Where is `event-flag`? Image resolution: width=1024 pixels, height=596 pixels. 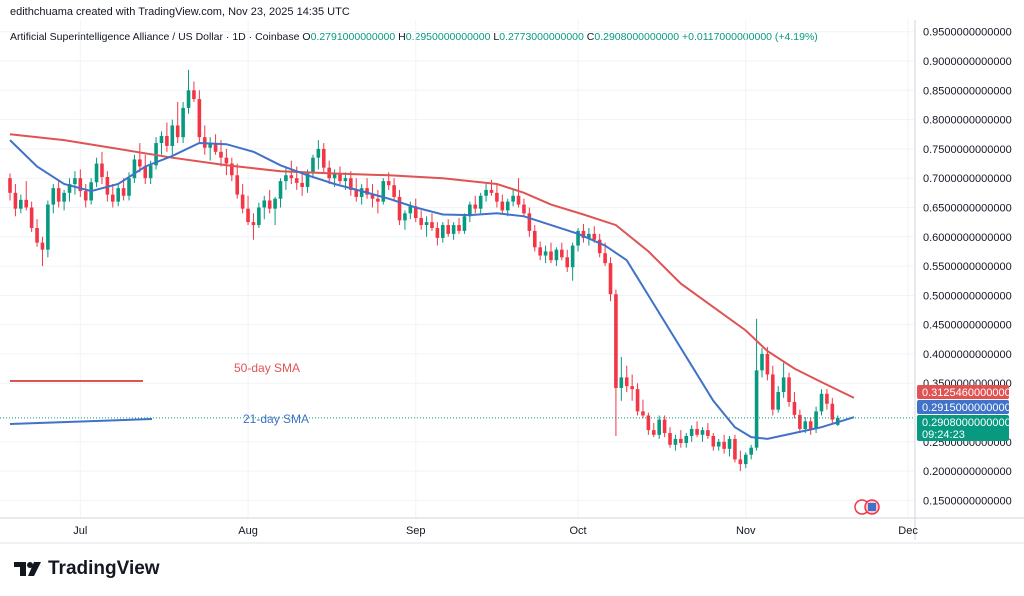 event-flag is located at coordinates (872, 507).